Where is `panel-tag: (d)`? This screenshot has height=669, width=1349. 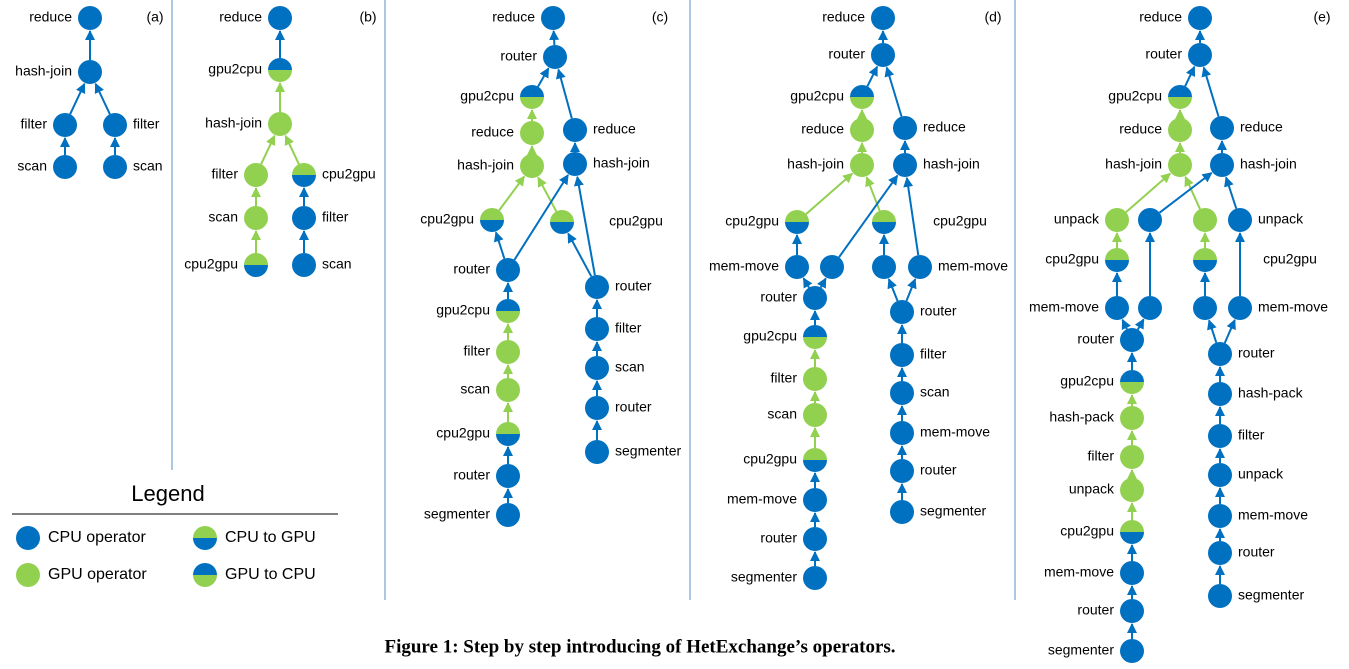 panel-tag: (d) is located at coordinates (992, 17).